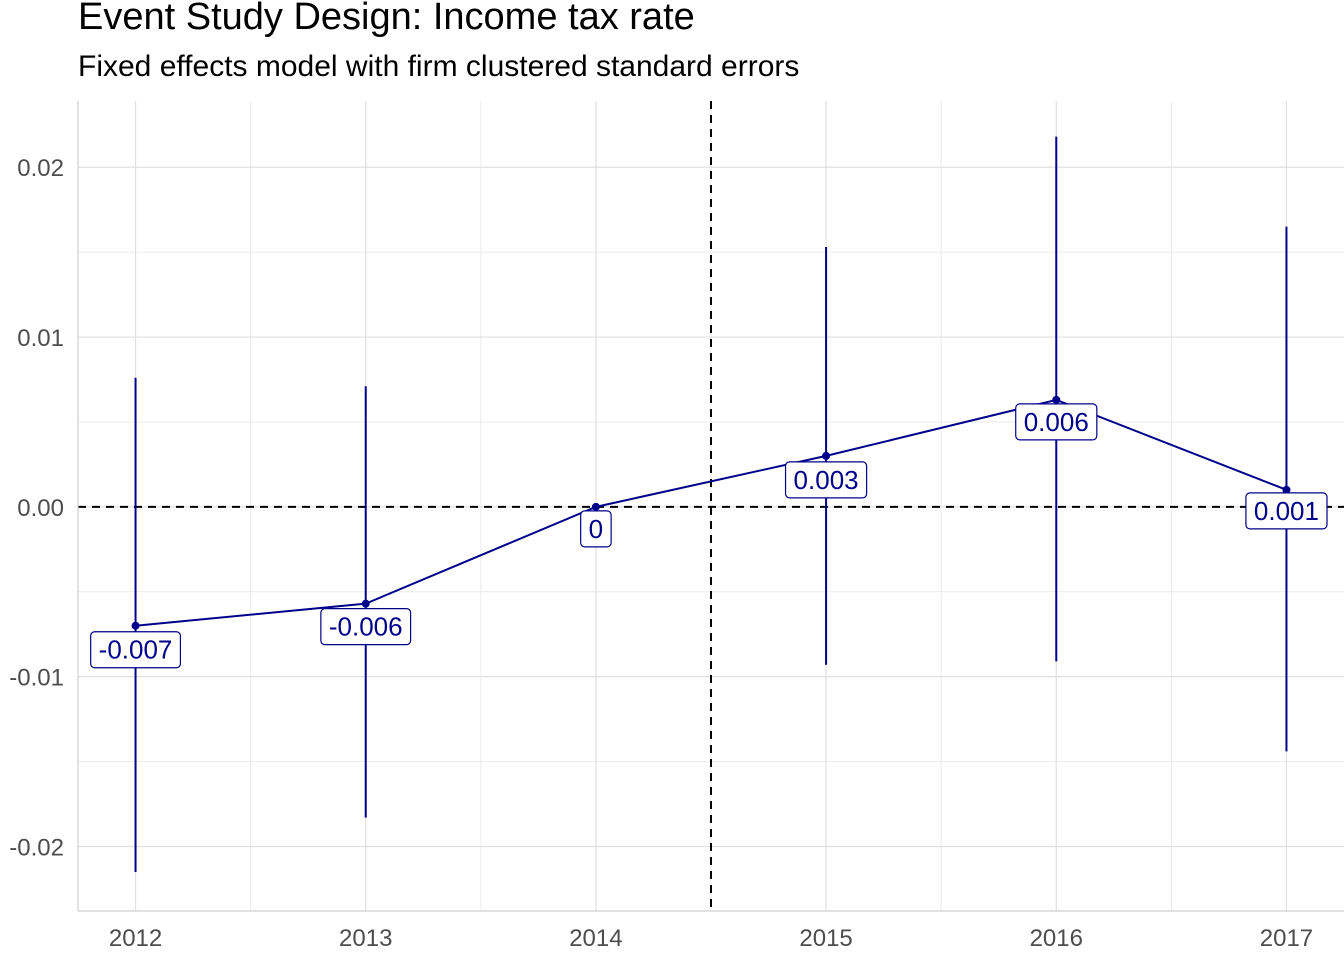 The height and width of the screenshot is (960, 1344). Describe the element at coordinates (386, 19) in the screenshot. I see `chart-title: Event Study Design: Income tax rate` at that location.